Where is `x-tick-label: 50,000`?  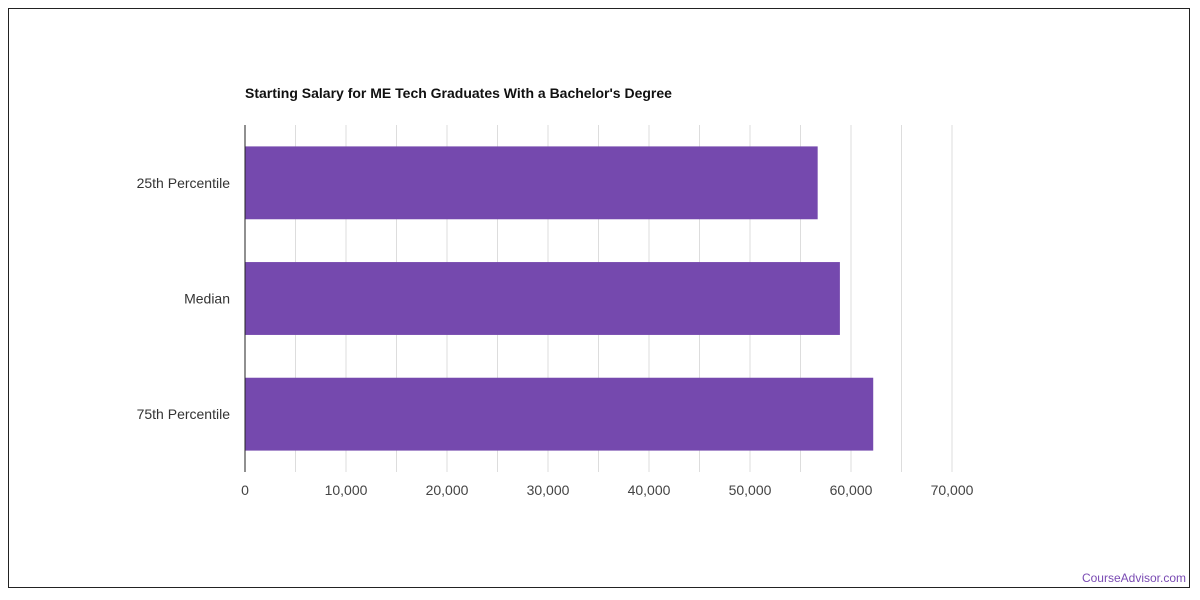
x-tick-label: 50,000 is located at coordinates (750, 490).